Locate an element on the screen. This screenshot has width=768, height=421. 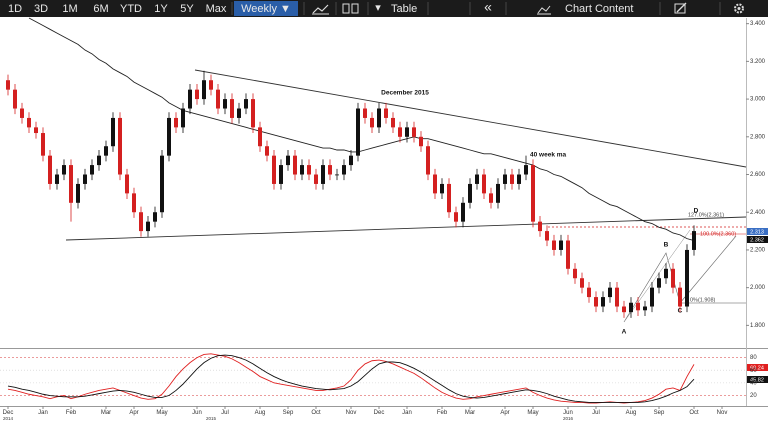
toolbar is located at coordinates (384, 8).